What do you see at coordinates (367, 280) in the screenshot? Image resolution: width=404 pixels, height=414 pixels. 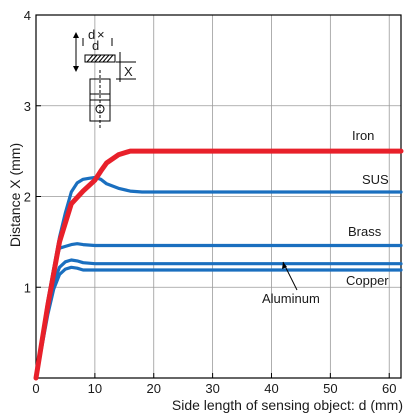 I see `series-label-copper: Copper` at bounding box center [367, 280].